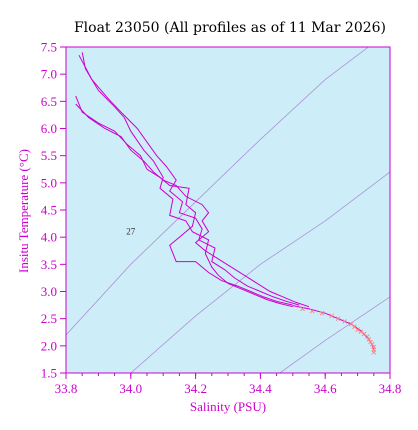 The height and width of the screenshot is (430, 418). What do you see at coordinates (49, 264) in the screenshot?
I see `y-tick-label: 3.5` at bounding box center [49, 264].